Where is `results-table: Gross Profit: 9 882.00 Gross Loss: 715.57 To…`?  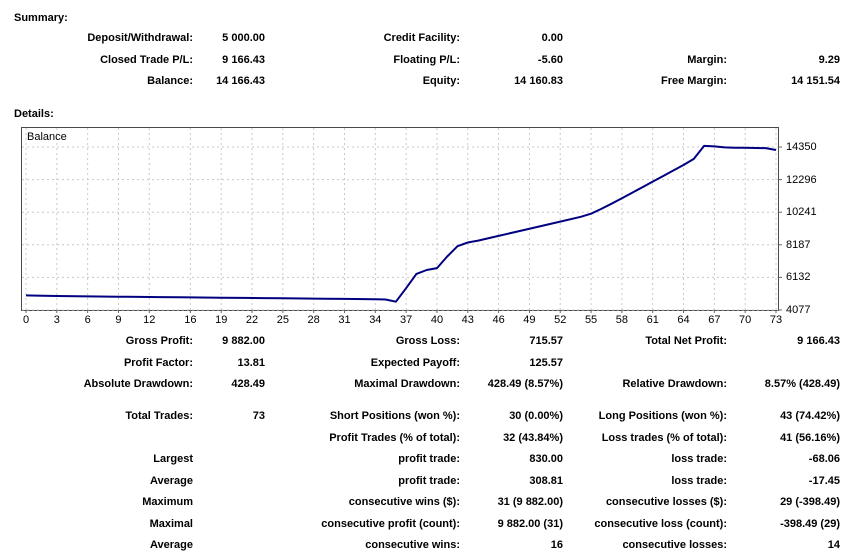 results-table: Gross Profit: 9 882.00 Gross Loss: 715.57 To… is located at coordinates (420, 363).